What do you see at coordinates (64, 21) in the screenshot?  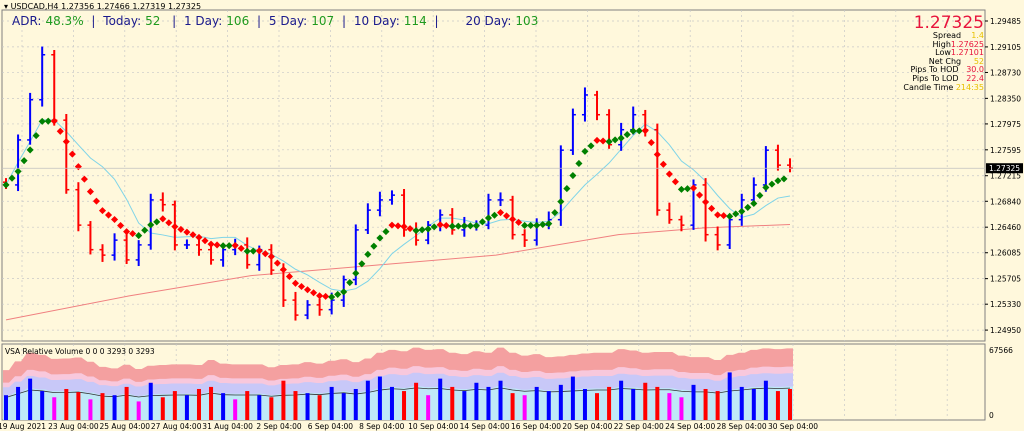 I see `adr-pct: 48.3%` at bounding box center [64, 21].